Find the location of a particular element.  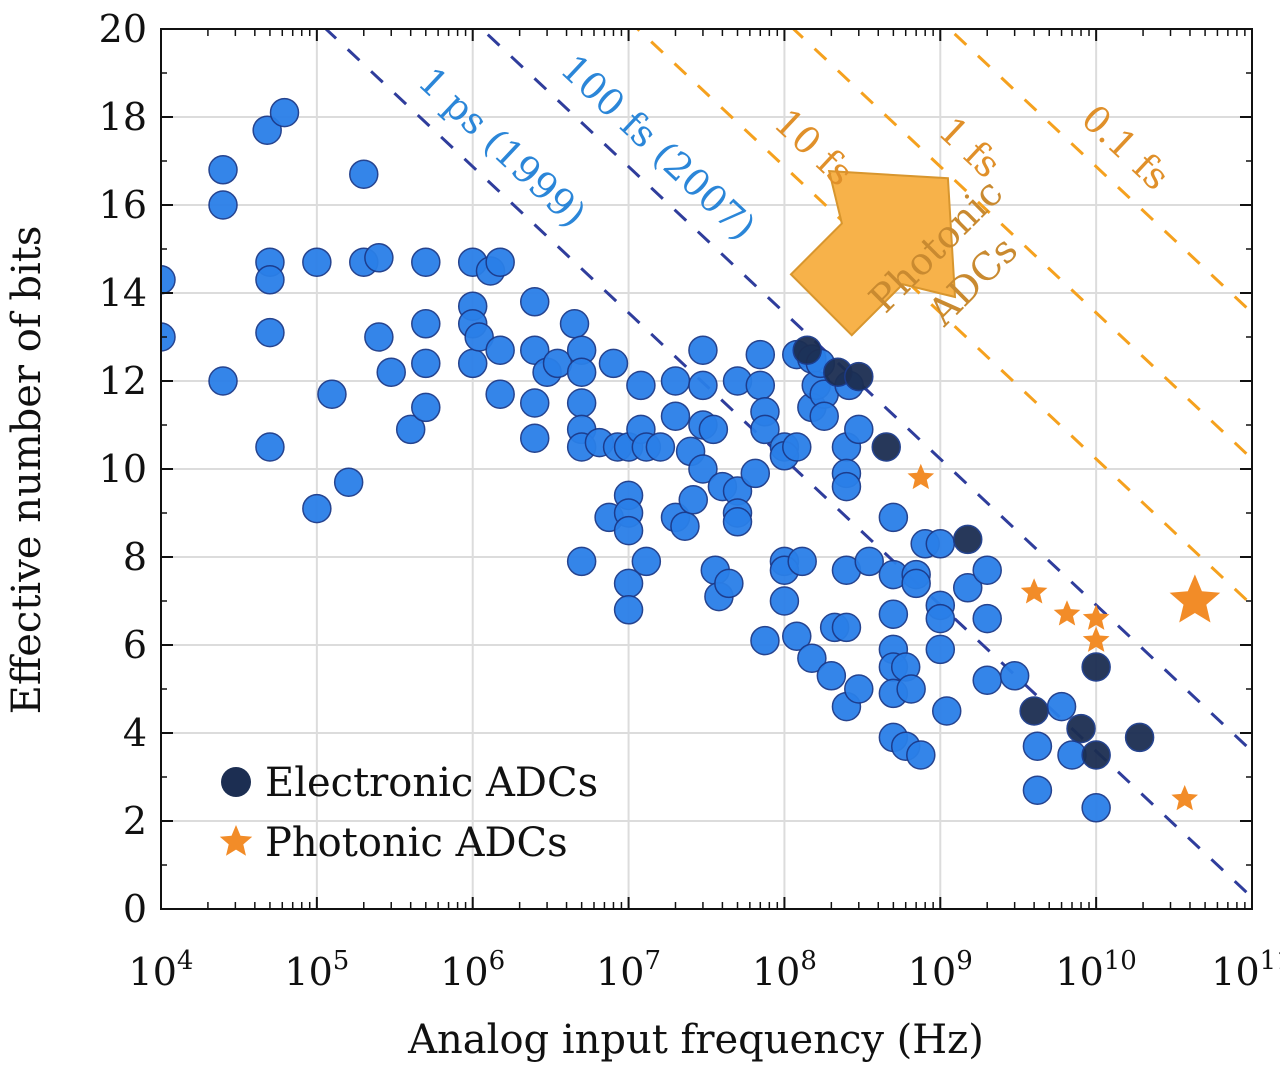

y-tick-label: 4 is located at coordinates (135, 733).